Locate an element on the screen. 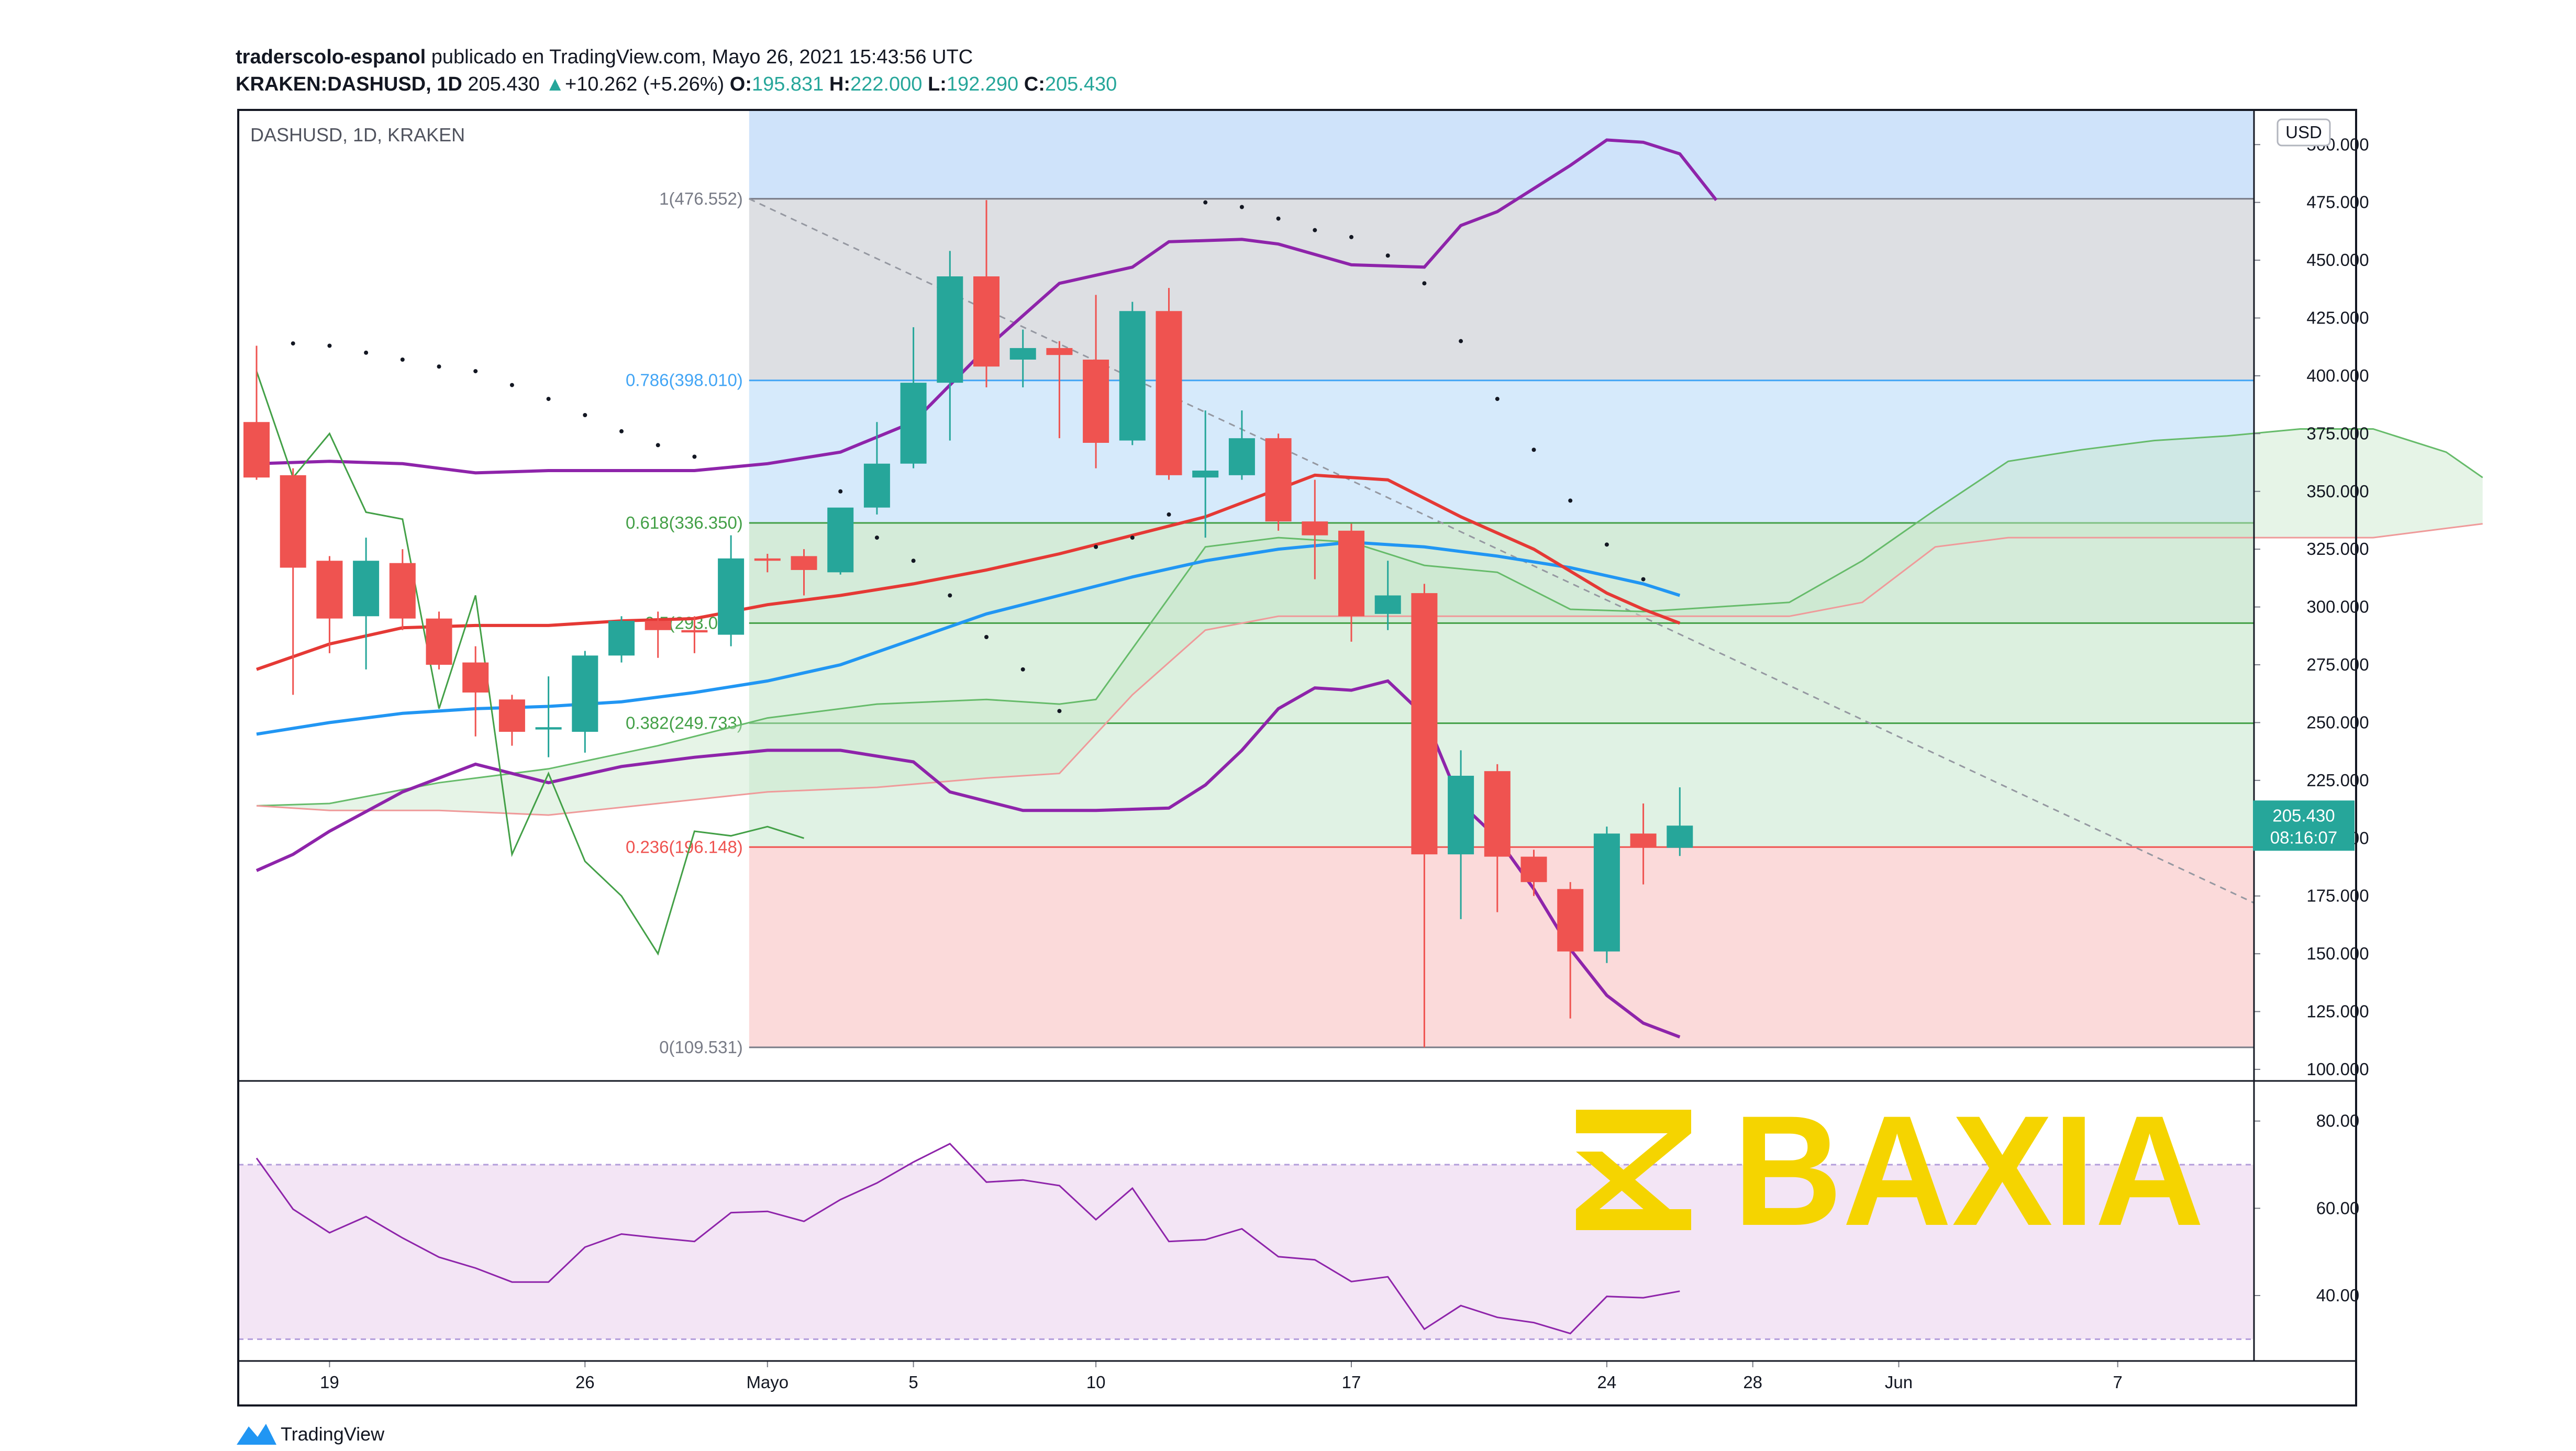 The height and width of the screenshot is (1451, 2576). time-tick-label: 24 is located at coordinates (1607, 1382).